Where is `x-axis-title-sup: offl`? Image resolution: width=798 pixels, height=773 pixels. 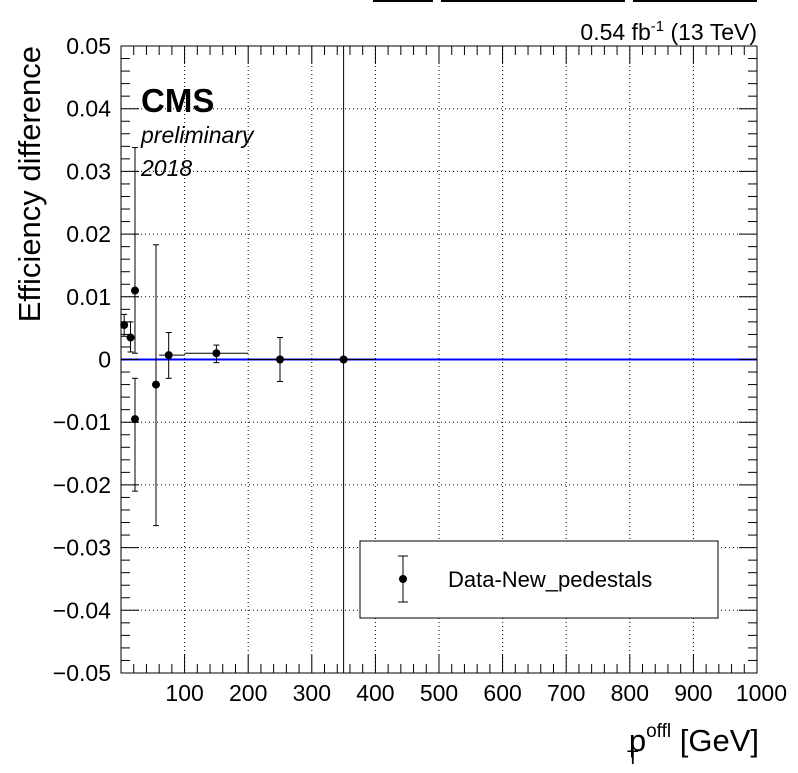 x-axis-title-sup: offl is located at coordinates (658, 731).